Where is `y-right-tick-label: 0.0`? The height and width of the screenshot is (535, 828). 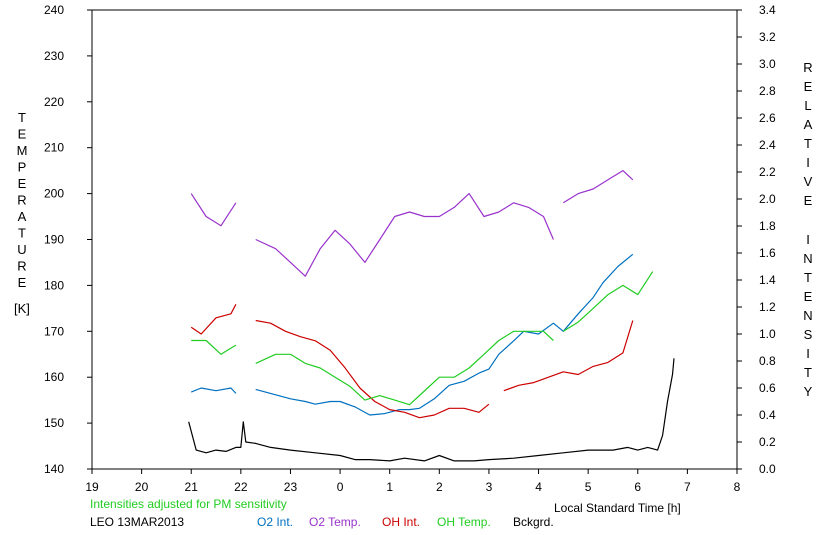
y-right-tick-label: 0.0 is located at coordinates (767, 469).